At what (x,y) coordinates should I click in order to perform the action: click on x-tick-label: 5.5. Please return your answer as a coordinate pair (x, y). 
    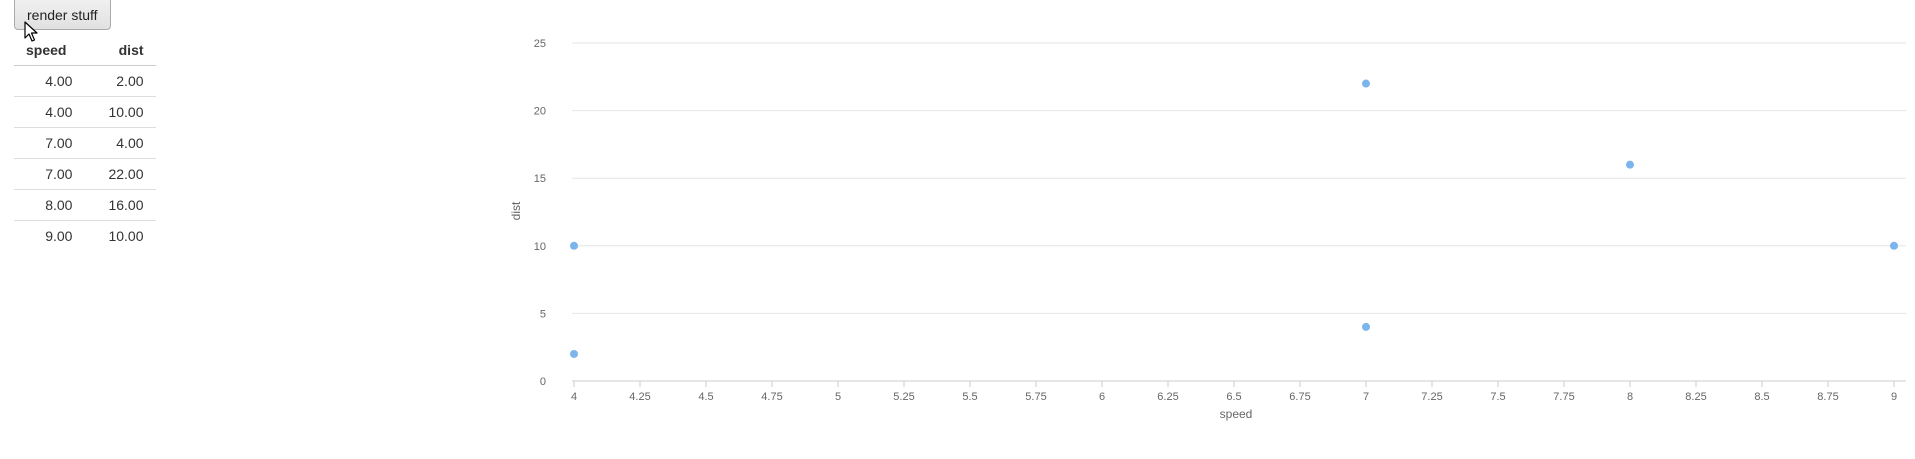
    Looking at the image, I should click on (969, 397).